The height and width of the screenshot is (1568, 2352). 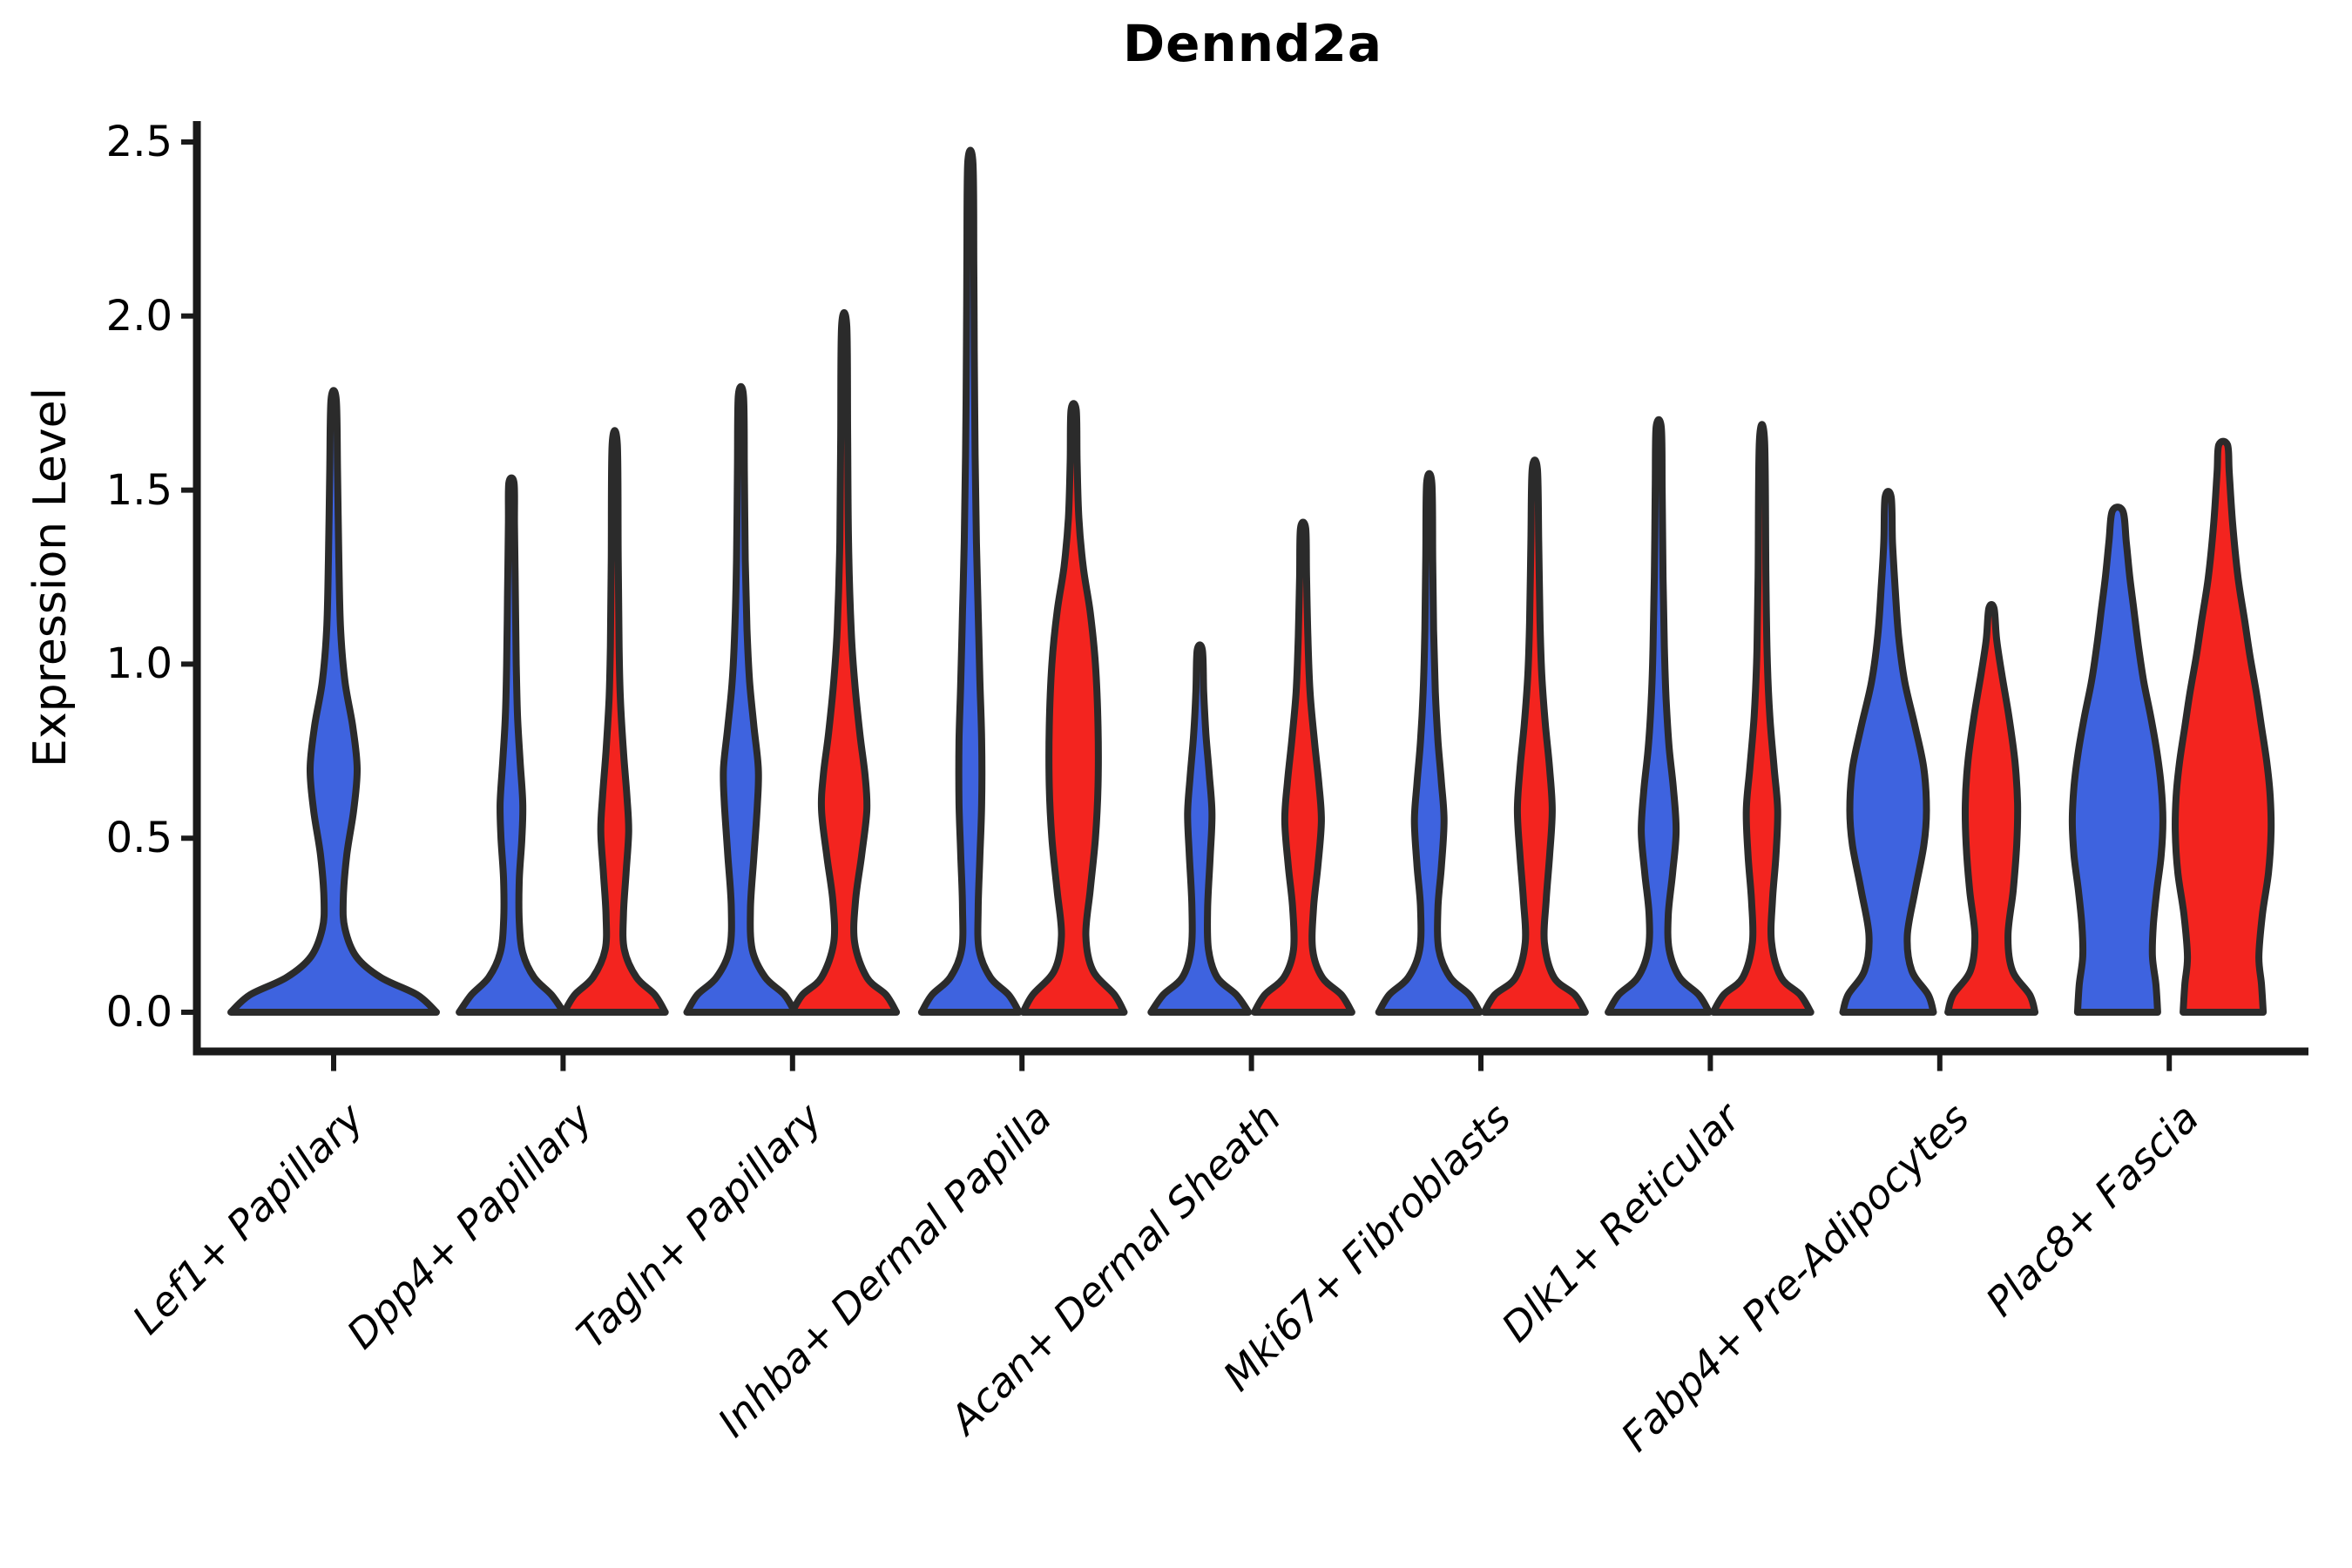 I want to click on y-tick-label: 2.5, so click(x=138, y=142).